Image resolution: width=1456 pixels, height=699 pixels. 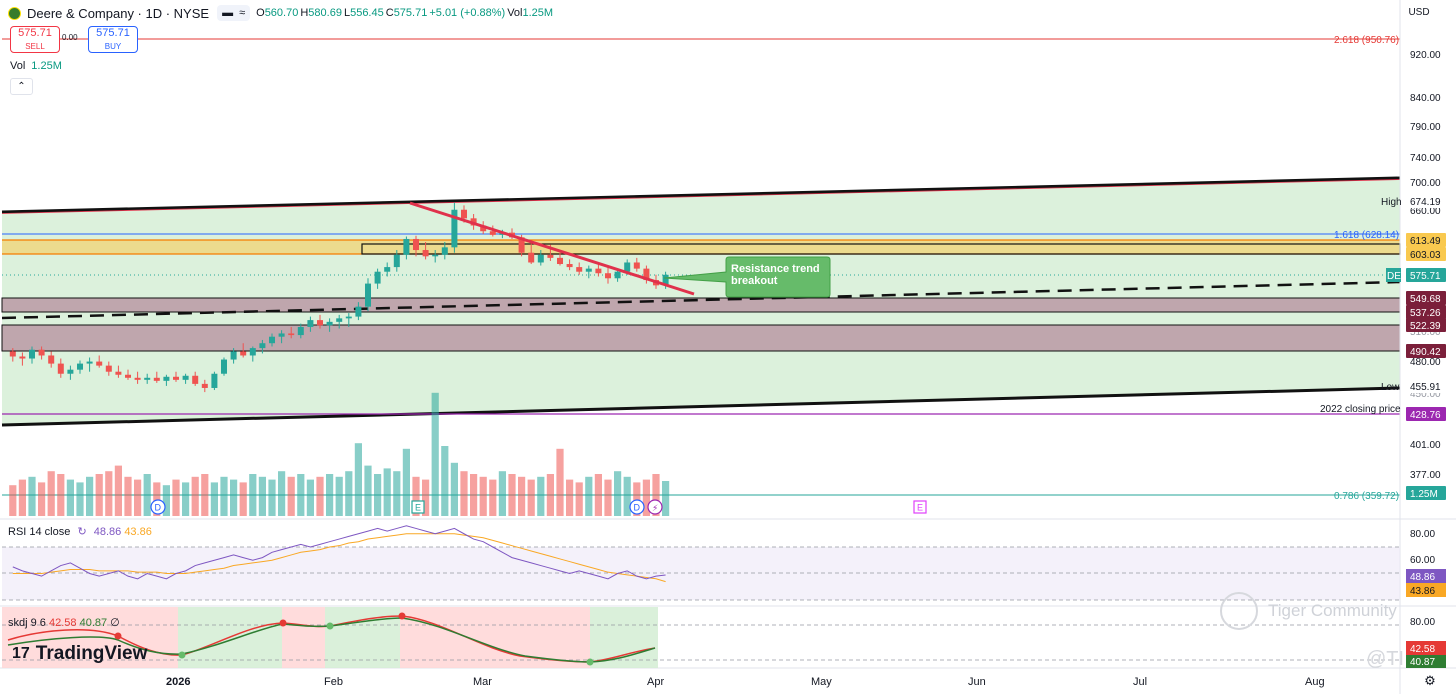 I want to click on dividend-marker-2-circle, so click(x=637, y=507).